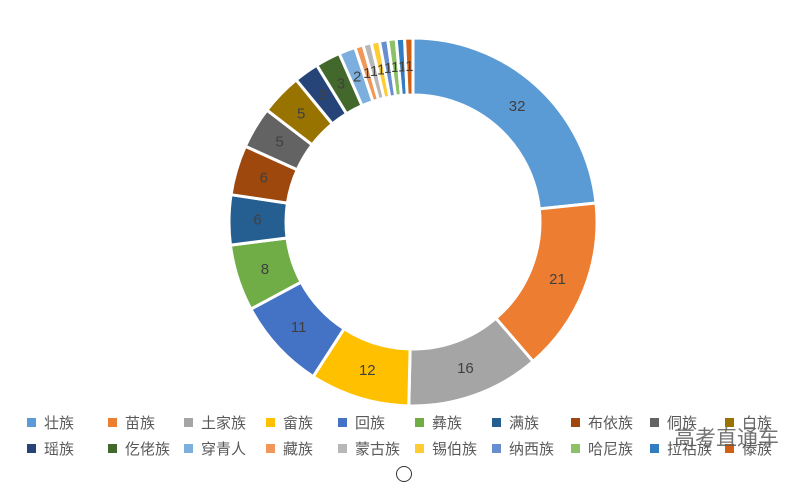 The height and width of the screenshot is (482, 811). Describe the element at coordinates (265, 269) in the screenshot. I see `slice-value-label: 8` at that location.